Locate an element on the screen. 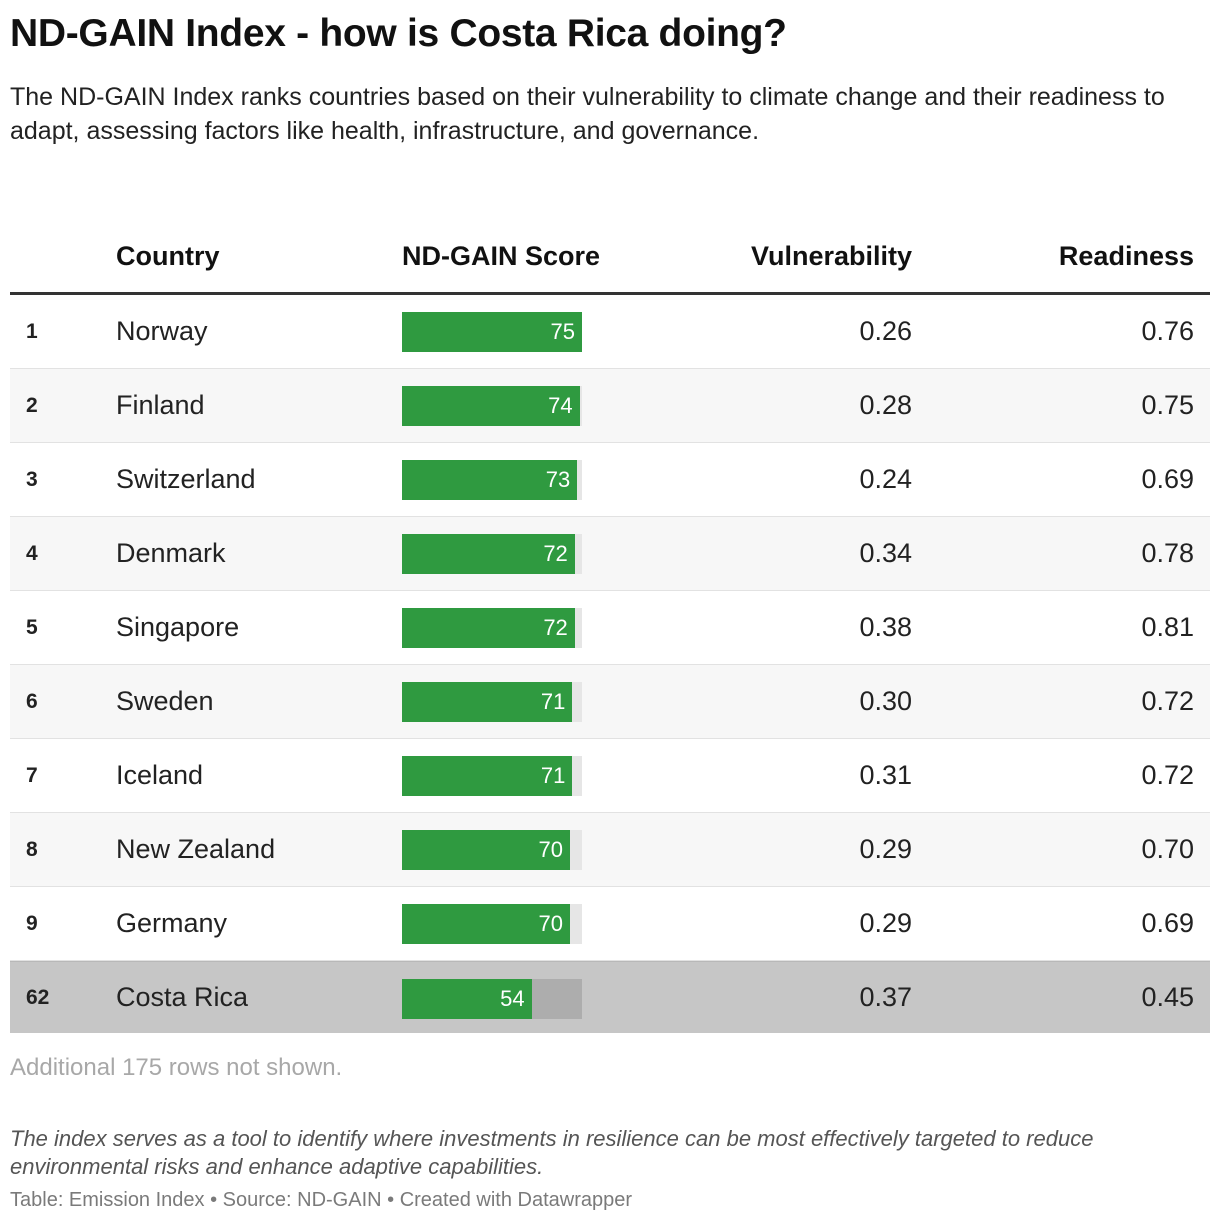  table-row: 5 Singapore 72 0.38 0.81 is located at coordinates (610, 628).